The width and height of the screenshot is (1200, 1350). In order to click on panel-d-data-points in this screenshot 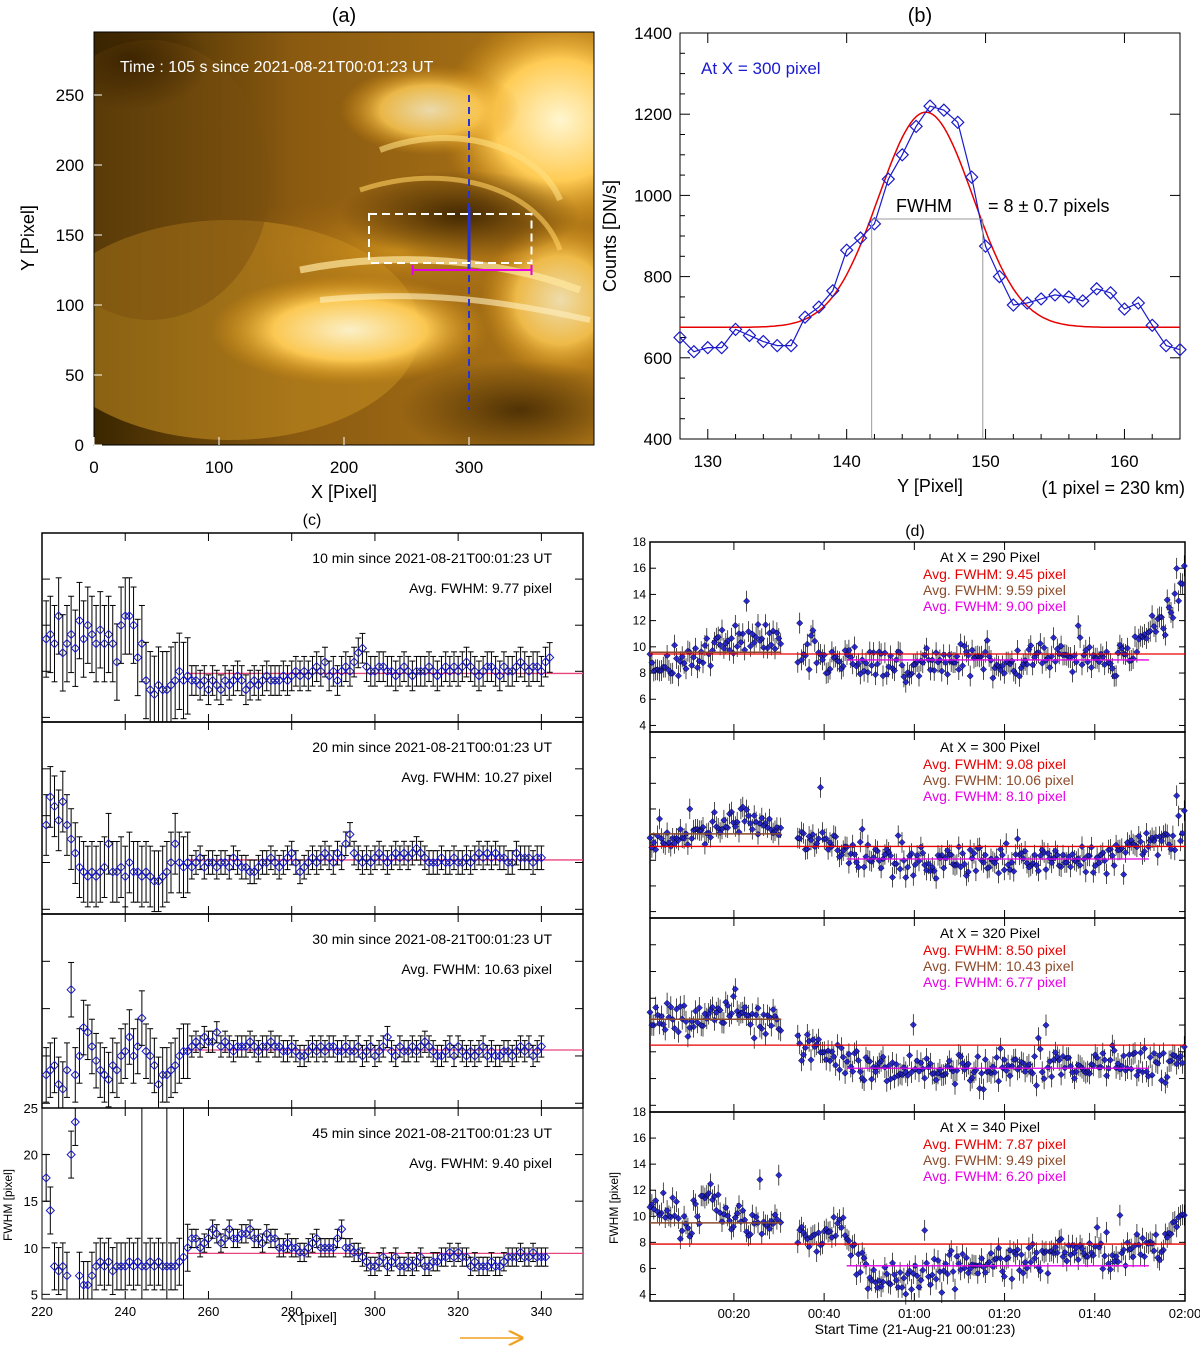, I will do `click(917, 1234)`.